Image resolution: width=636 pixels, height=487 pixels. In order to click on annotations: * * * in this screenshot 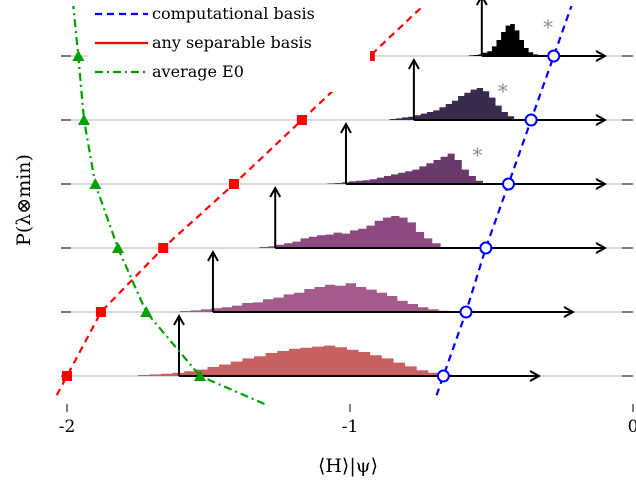, I will do `click(512, 91)`.